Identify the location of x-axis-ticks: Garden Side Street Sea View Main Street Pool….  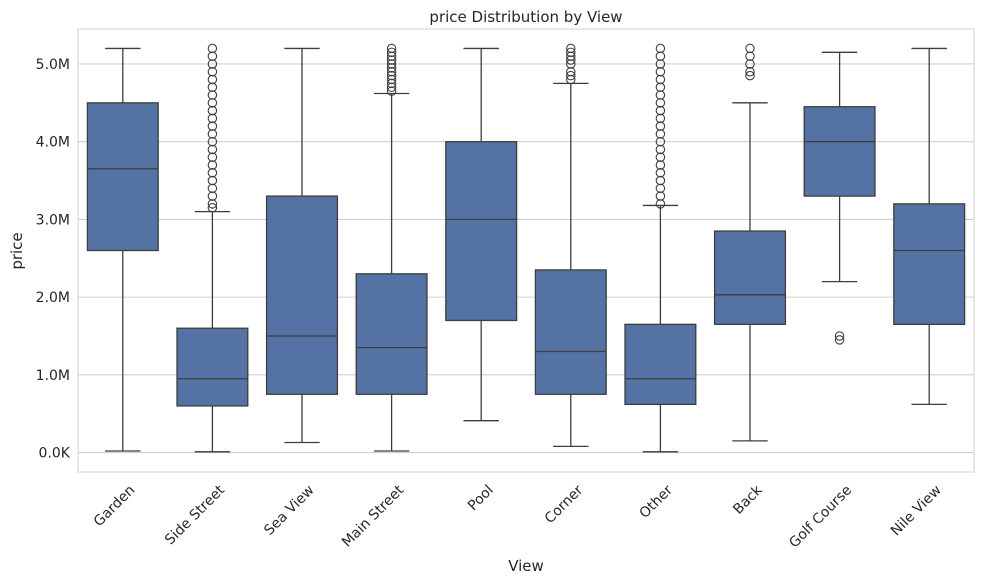
(518, 517).